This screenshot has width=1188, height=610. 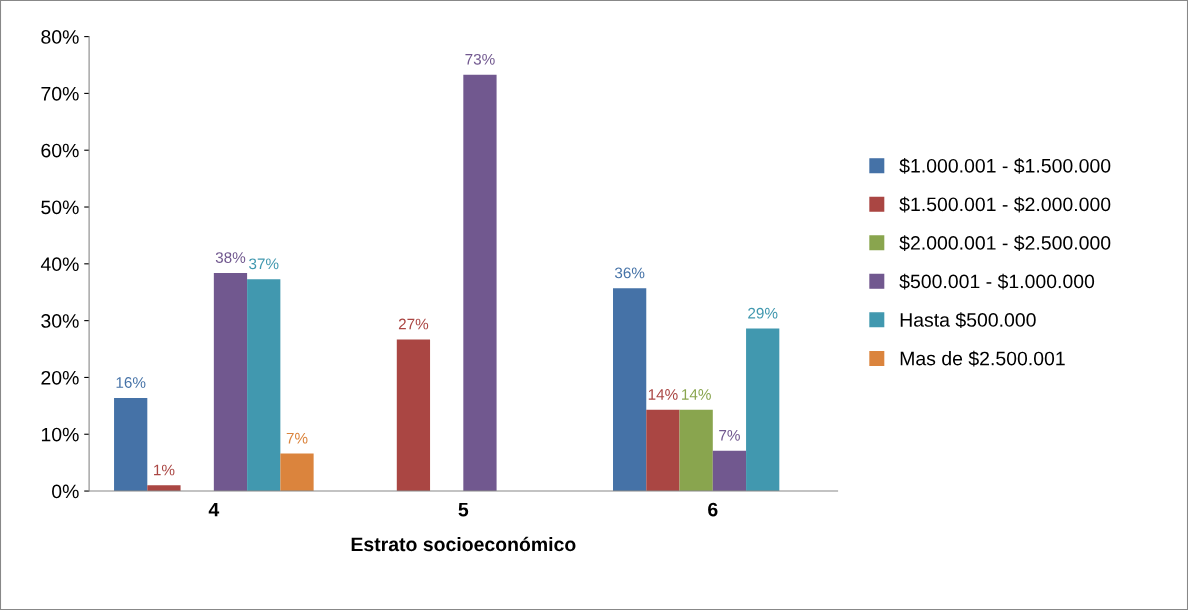 I want to click on data-label: 16%, so click(x=131, y=382).